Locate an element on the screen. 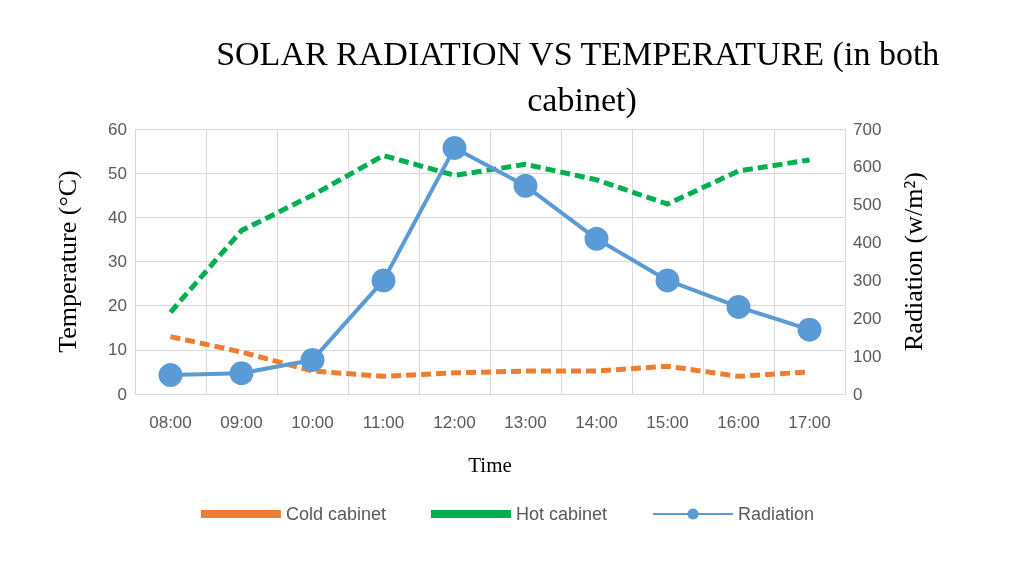  y2-tick-label: 600 is located at coordinates (867, 167).